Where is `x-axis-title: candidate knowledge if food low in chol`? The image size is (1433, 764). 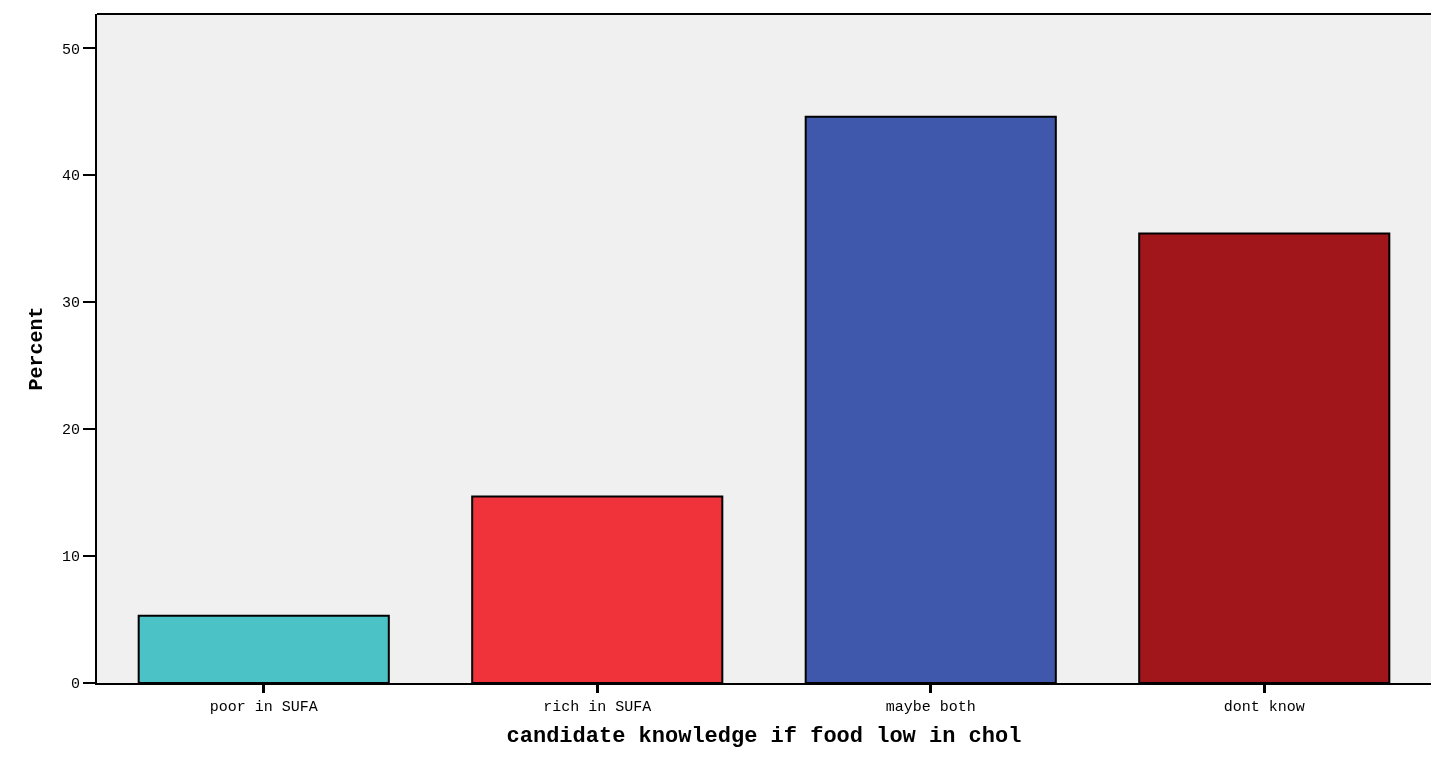 x-axis-title: candidate knowledge if food low in chol is located at coordinates (764, 737).